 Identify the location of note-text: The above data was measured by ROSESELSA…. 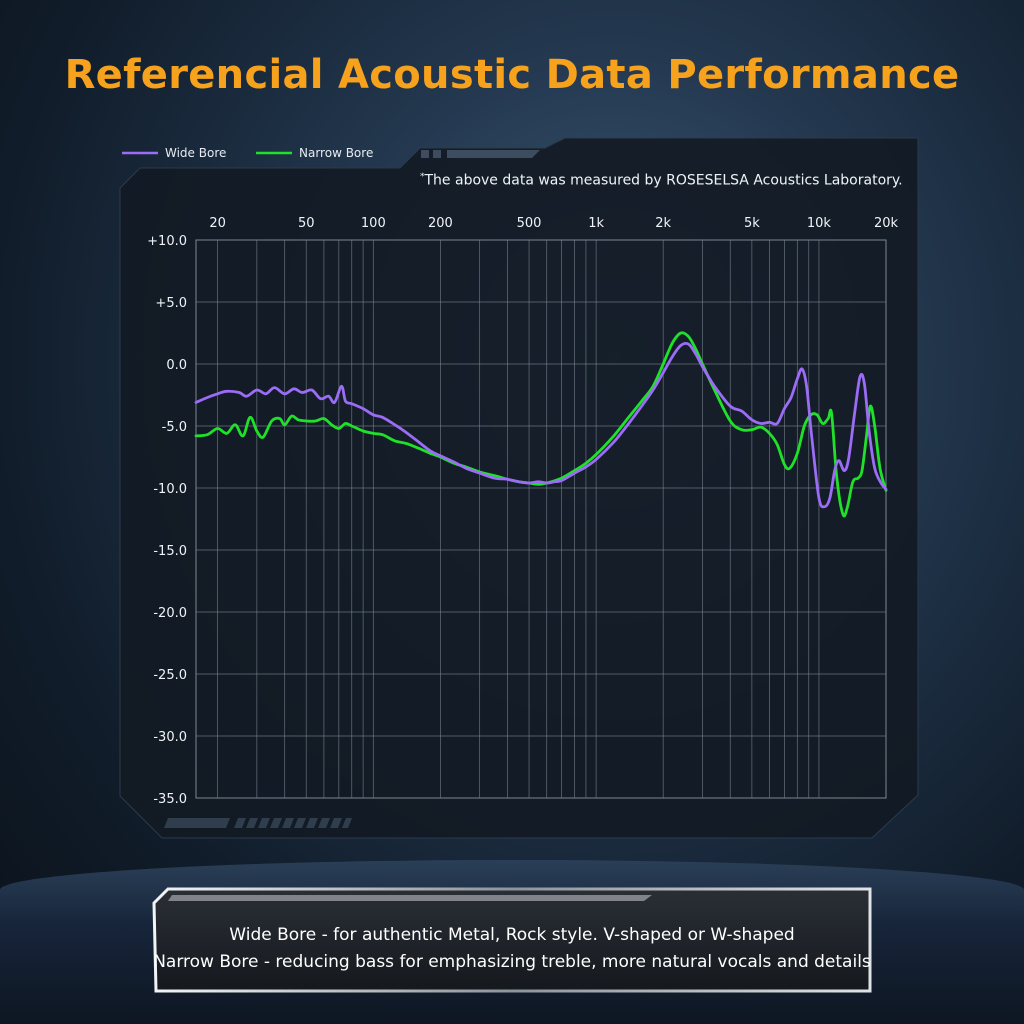
(663, 180).